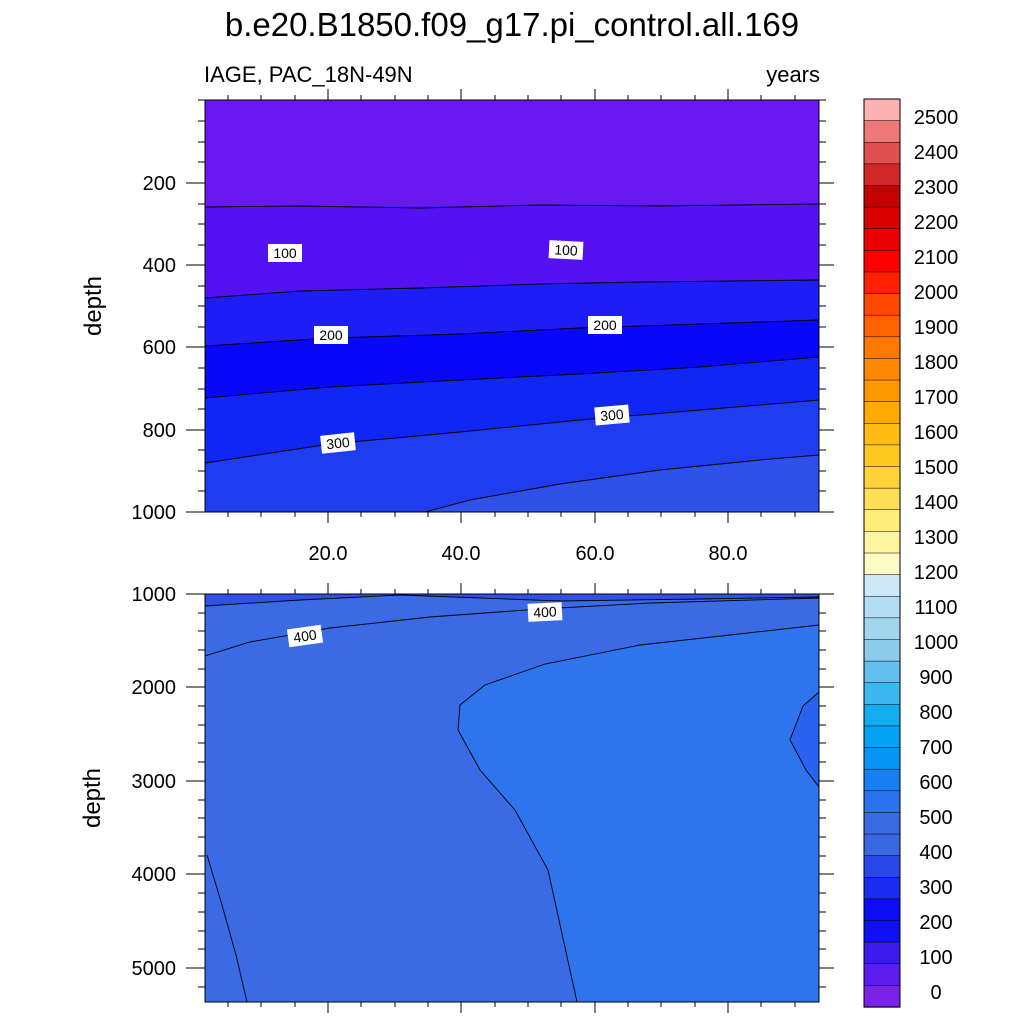 The image size is (1024, 1024). Describe the element at coordinates (154, 969) in the screenshot. I see `lower-y-tick-label: 5000` at that location.